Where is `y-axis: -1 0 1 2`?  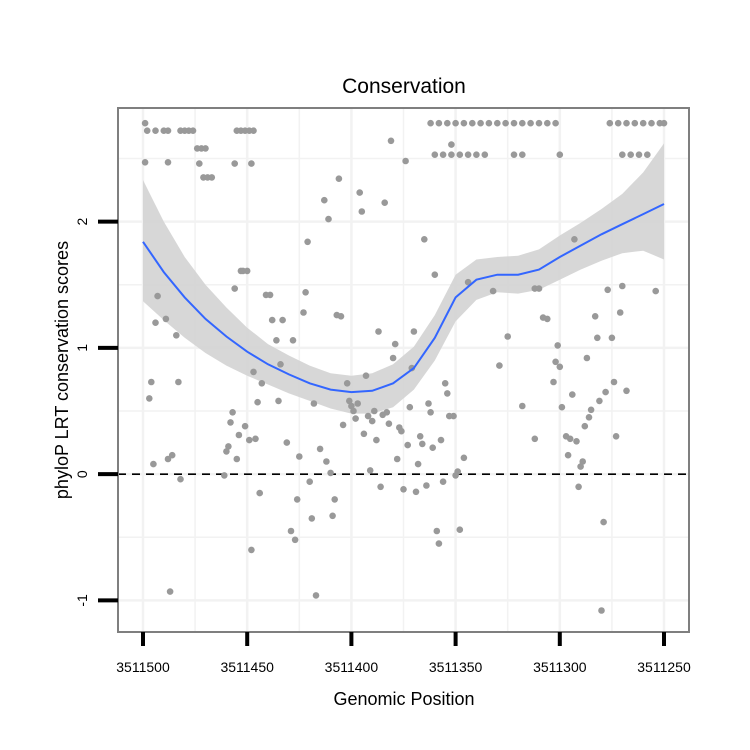
y-axis: -1 0 1 2 is located at coordinates (96, 412).